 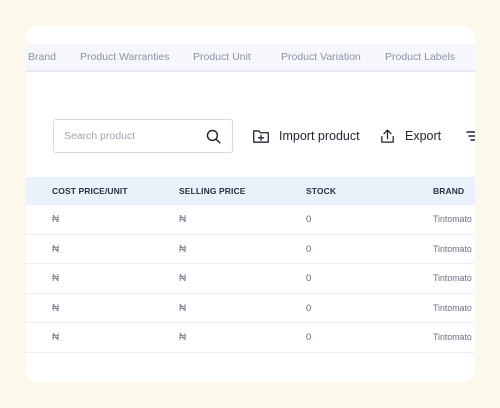 What do you see at coordinates (321, 57) in the screenshot?
I see `tab-product-variation: Product Variation` at bounding box center [321, 57].